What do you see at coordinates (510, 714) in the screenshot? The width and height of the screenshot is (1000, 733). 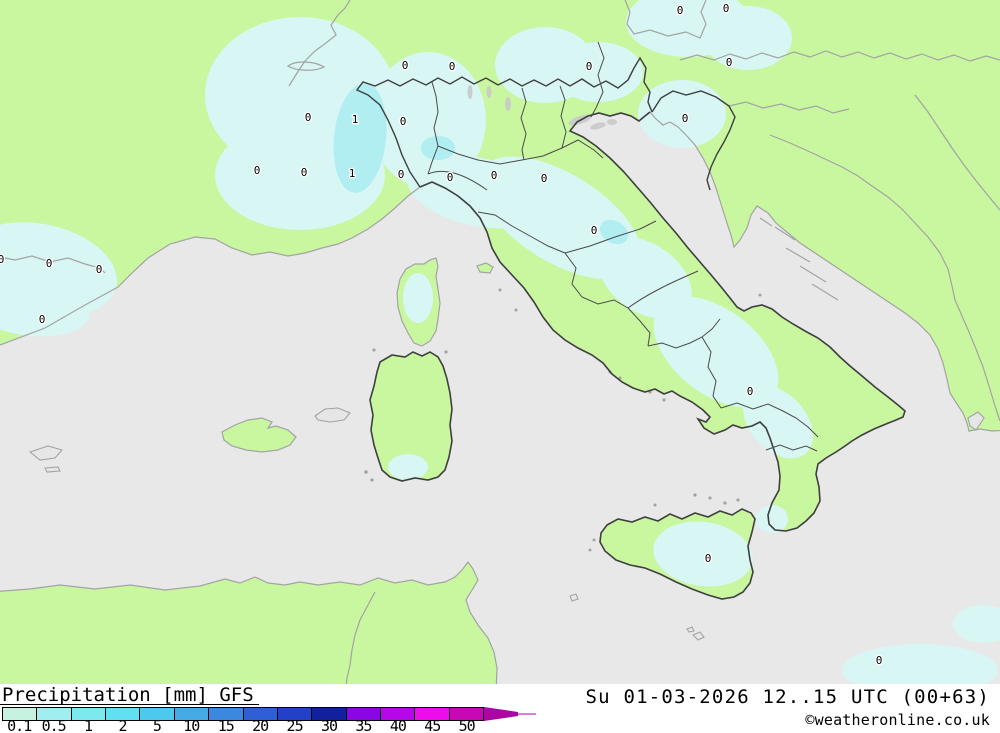 I see `colorbar-overflow-arrow` at bounding box center [510, 714].